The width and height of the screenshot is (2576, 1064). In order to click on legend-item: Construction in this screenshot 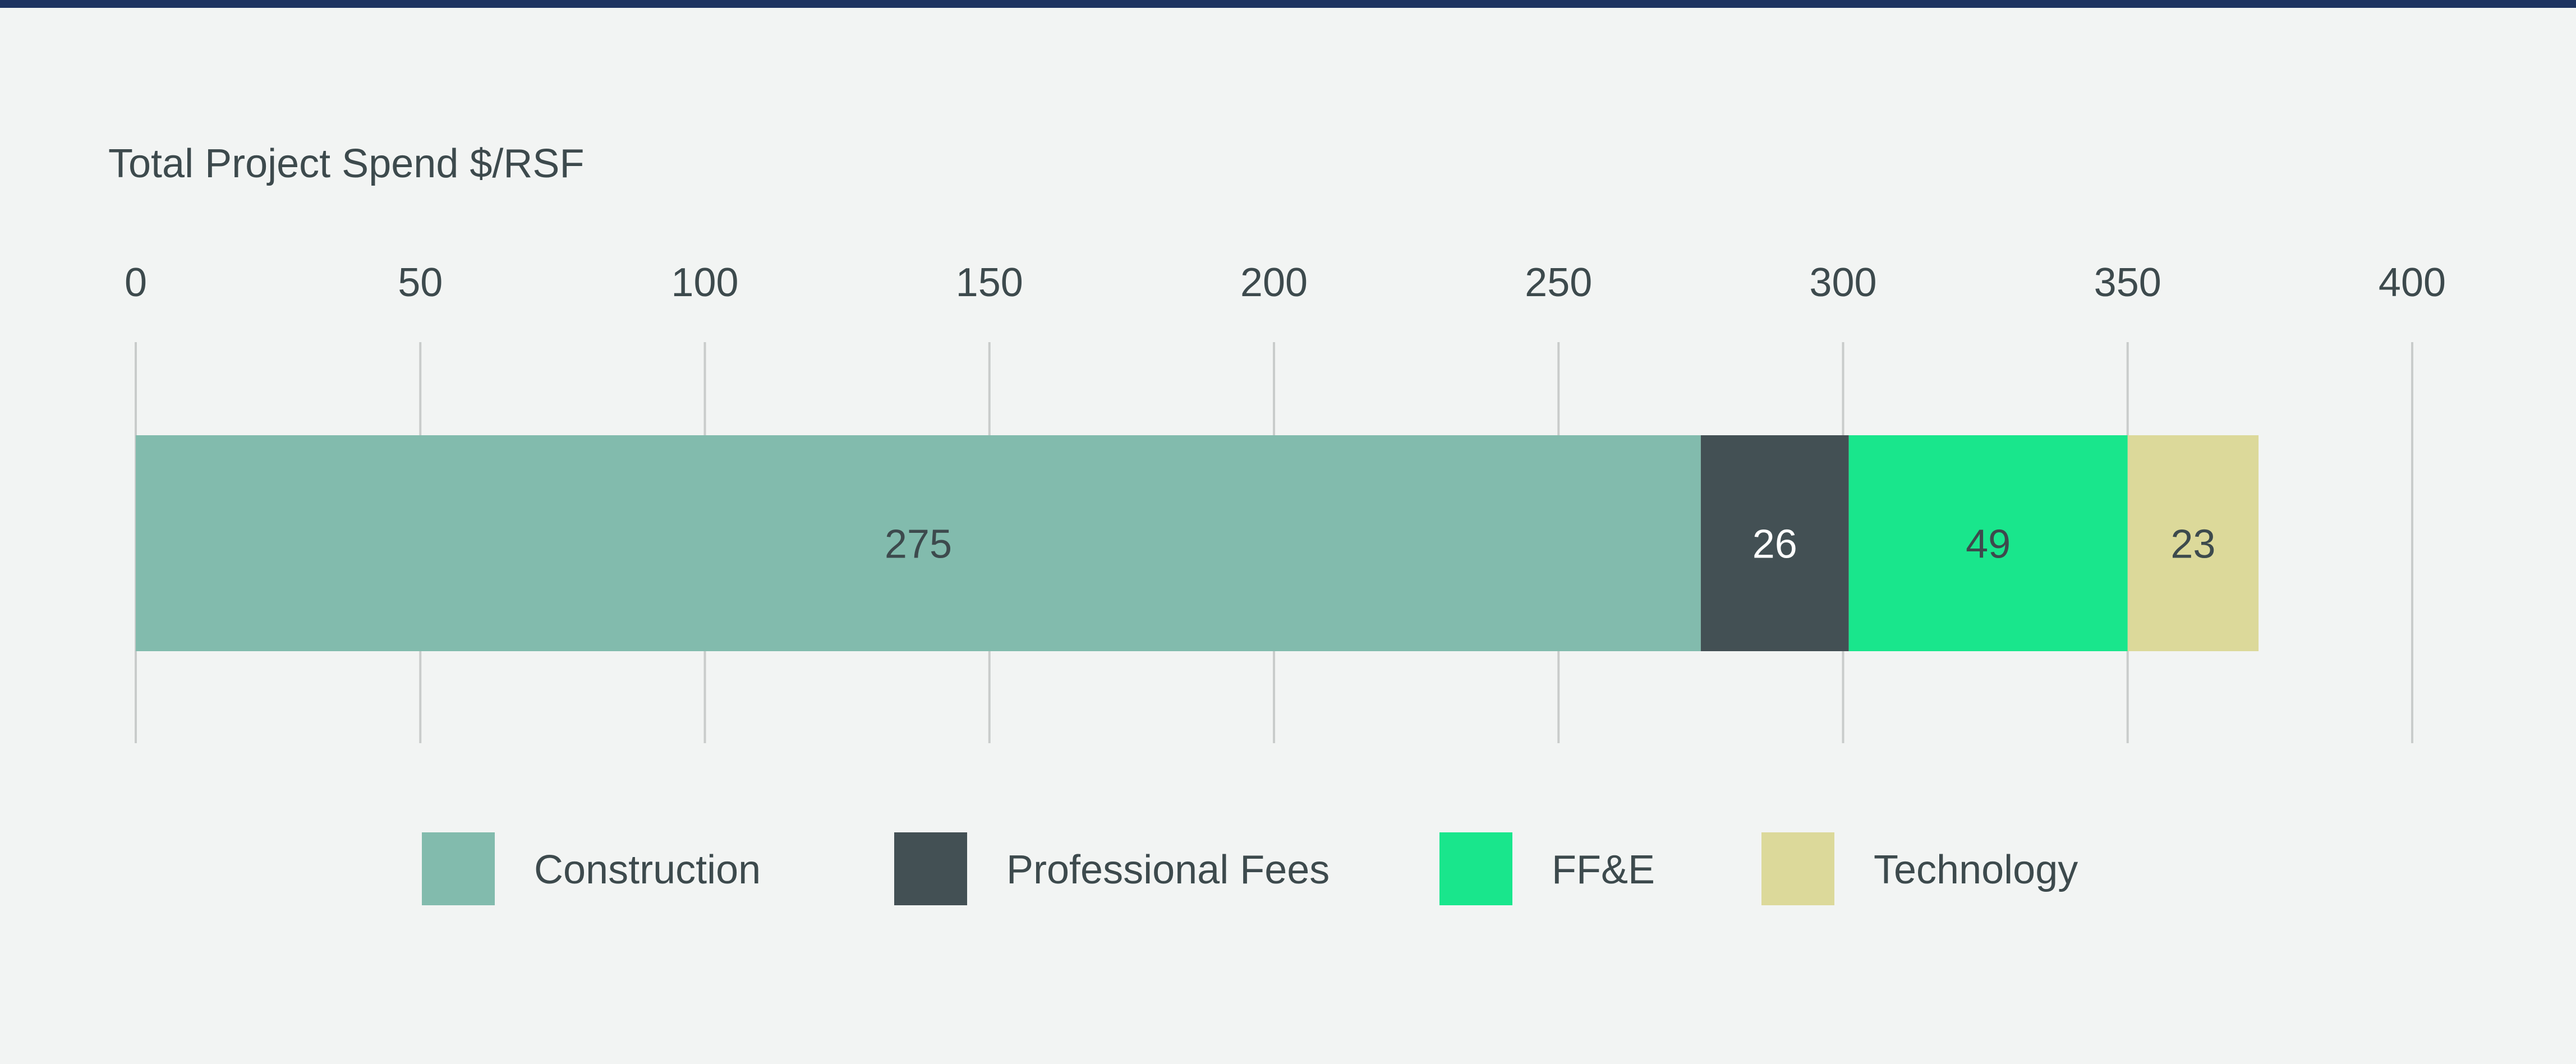, I will do `click(591, 868)`.